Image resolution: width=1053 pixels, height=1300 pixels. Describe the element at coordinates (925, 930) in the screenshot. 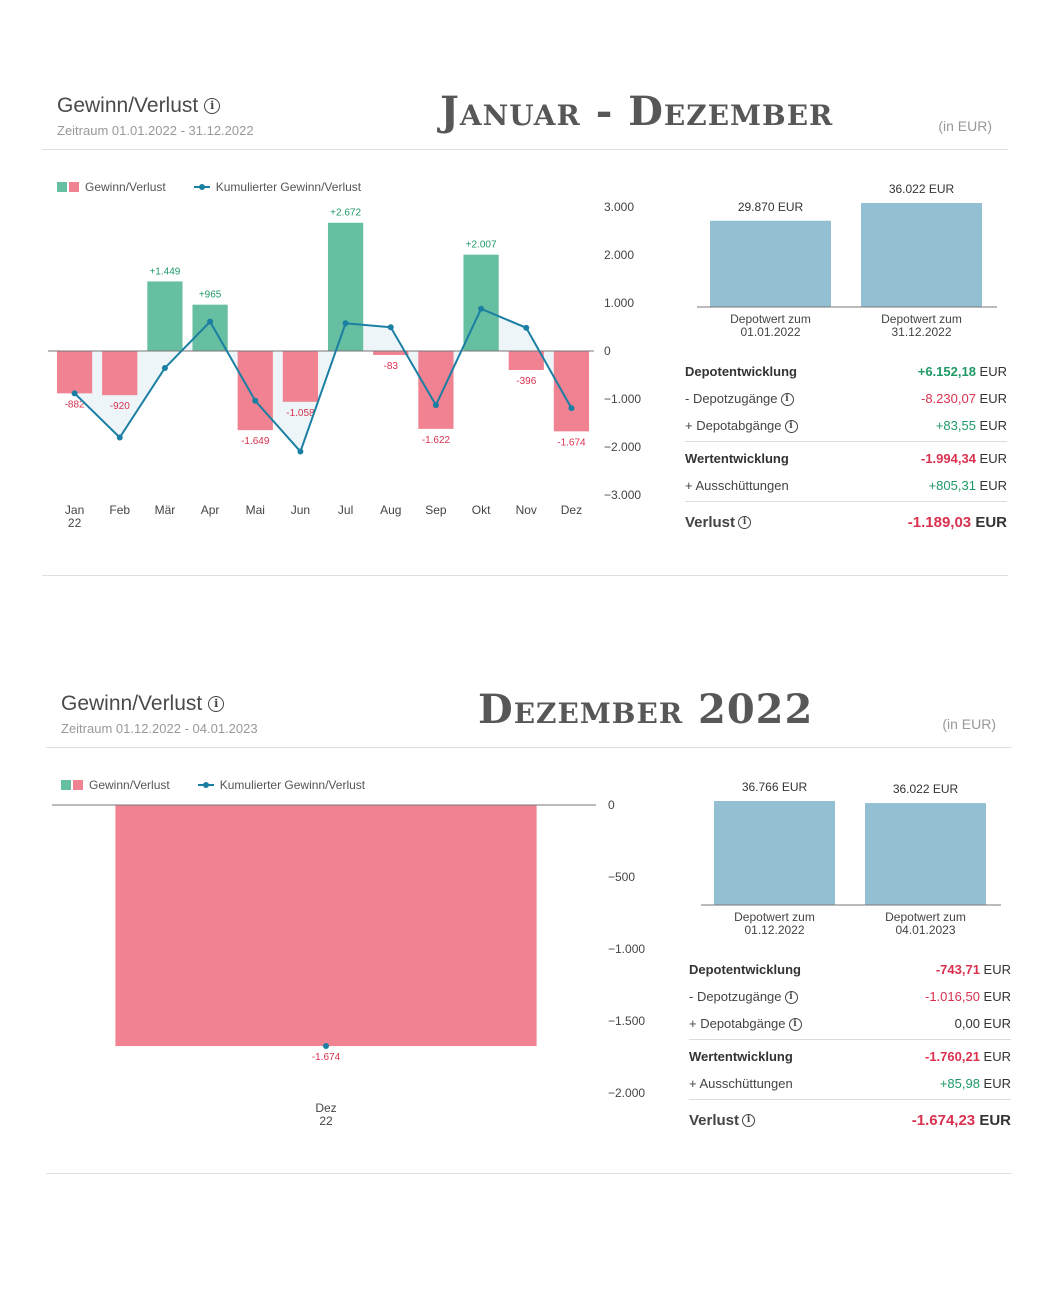

I see `depot-category-label: 04.01.2023` at that location.